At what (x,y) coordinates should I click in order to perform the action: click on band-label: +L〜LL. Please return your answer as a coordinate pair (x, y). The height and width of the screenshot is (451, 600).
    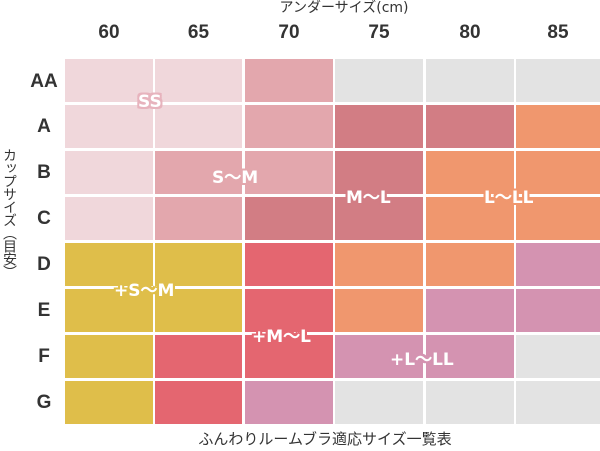
    Looking at the image, I should click on (422, 360).